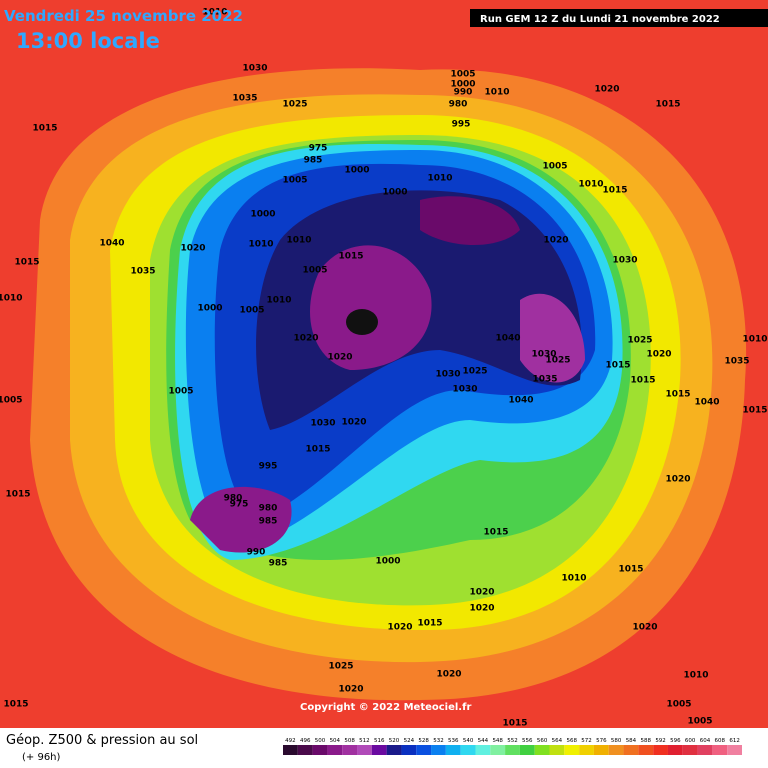  Describe the element at coordinates (705, 741) in the screenshot. I see `scale-label: 604` at that location.